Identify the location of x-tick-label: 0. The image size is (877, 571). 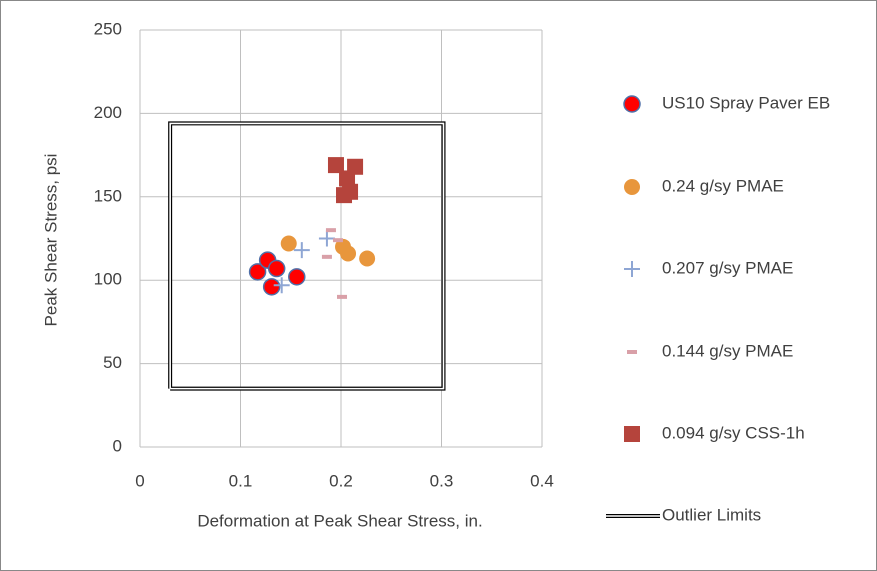
(139, 480).